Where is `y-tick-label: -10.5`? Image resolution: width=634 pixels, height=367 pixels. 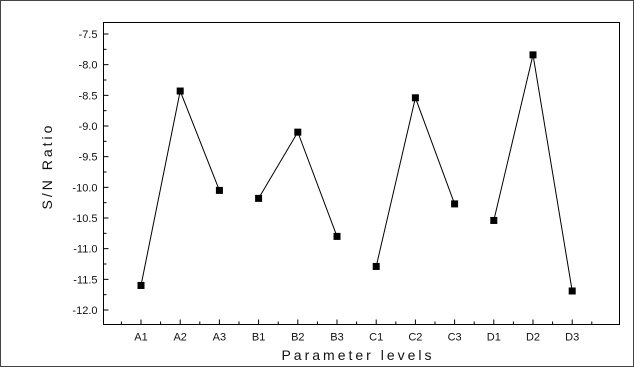 y-tick-label: -10.5 is located at coordinates (84, 219).